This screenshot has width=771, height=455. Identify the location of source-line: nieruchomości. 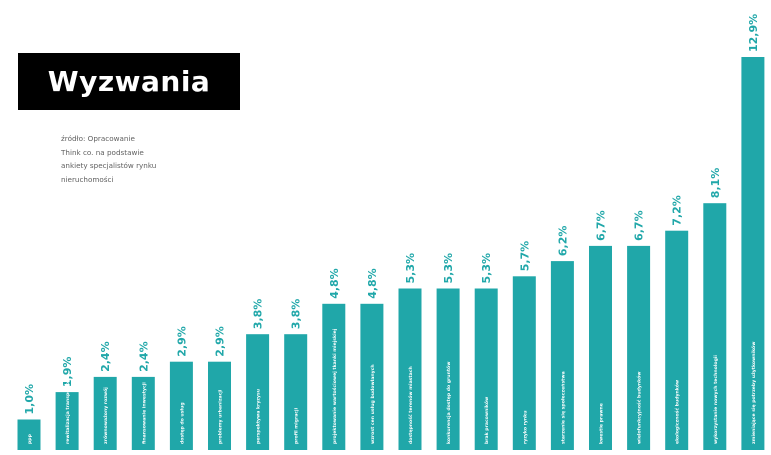
(87, 179).